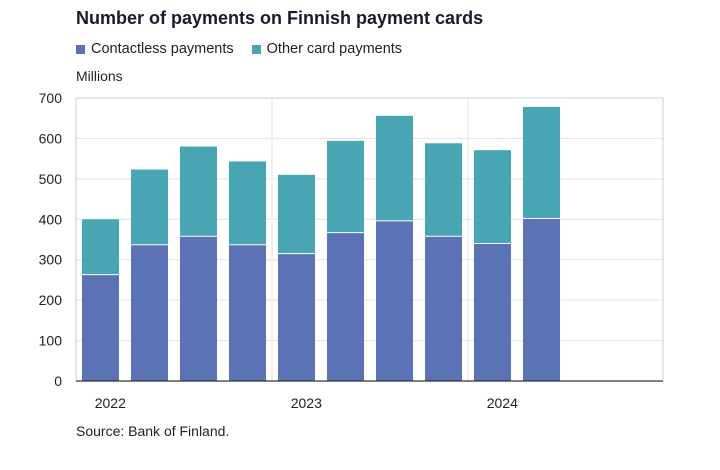  What do you see at coordinates (306, 403) in the screenshot?
I see `x-tick-label: 2023` at bounding box center [306, 403].